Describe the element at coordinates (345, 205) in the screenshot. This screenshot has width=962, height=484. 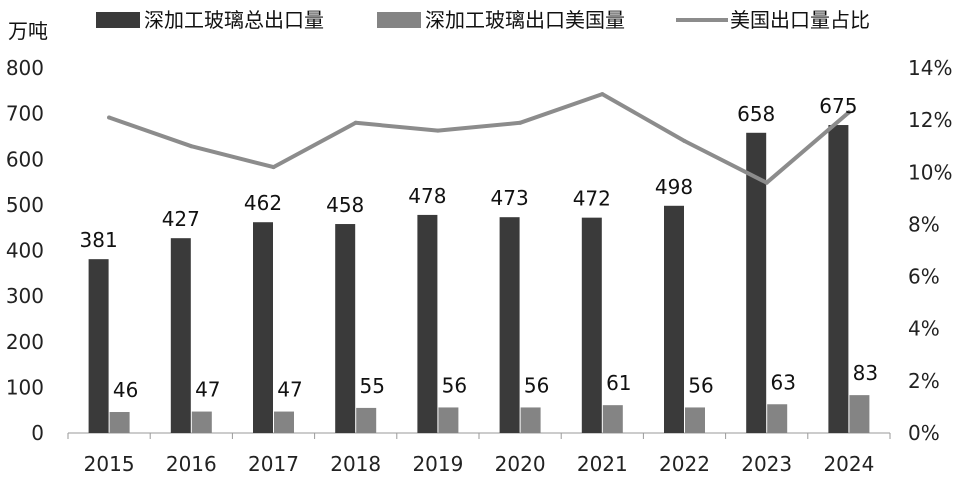
I see `data-label-total: 458` at that location.